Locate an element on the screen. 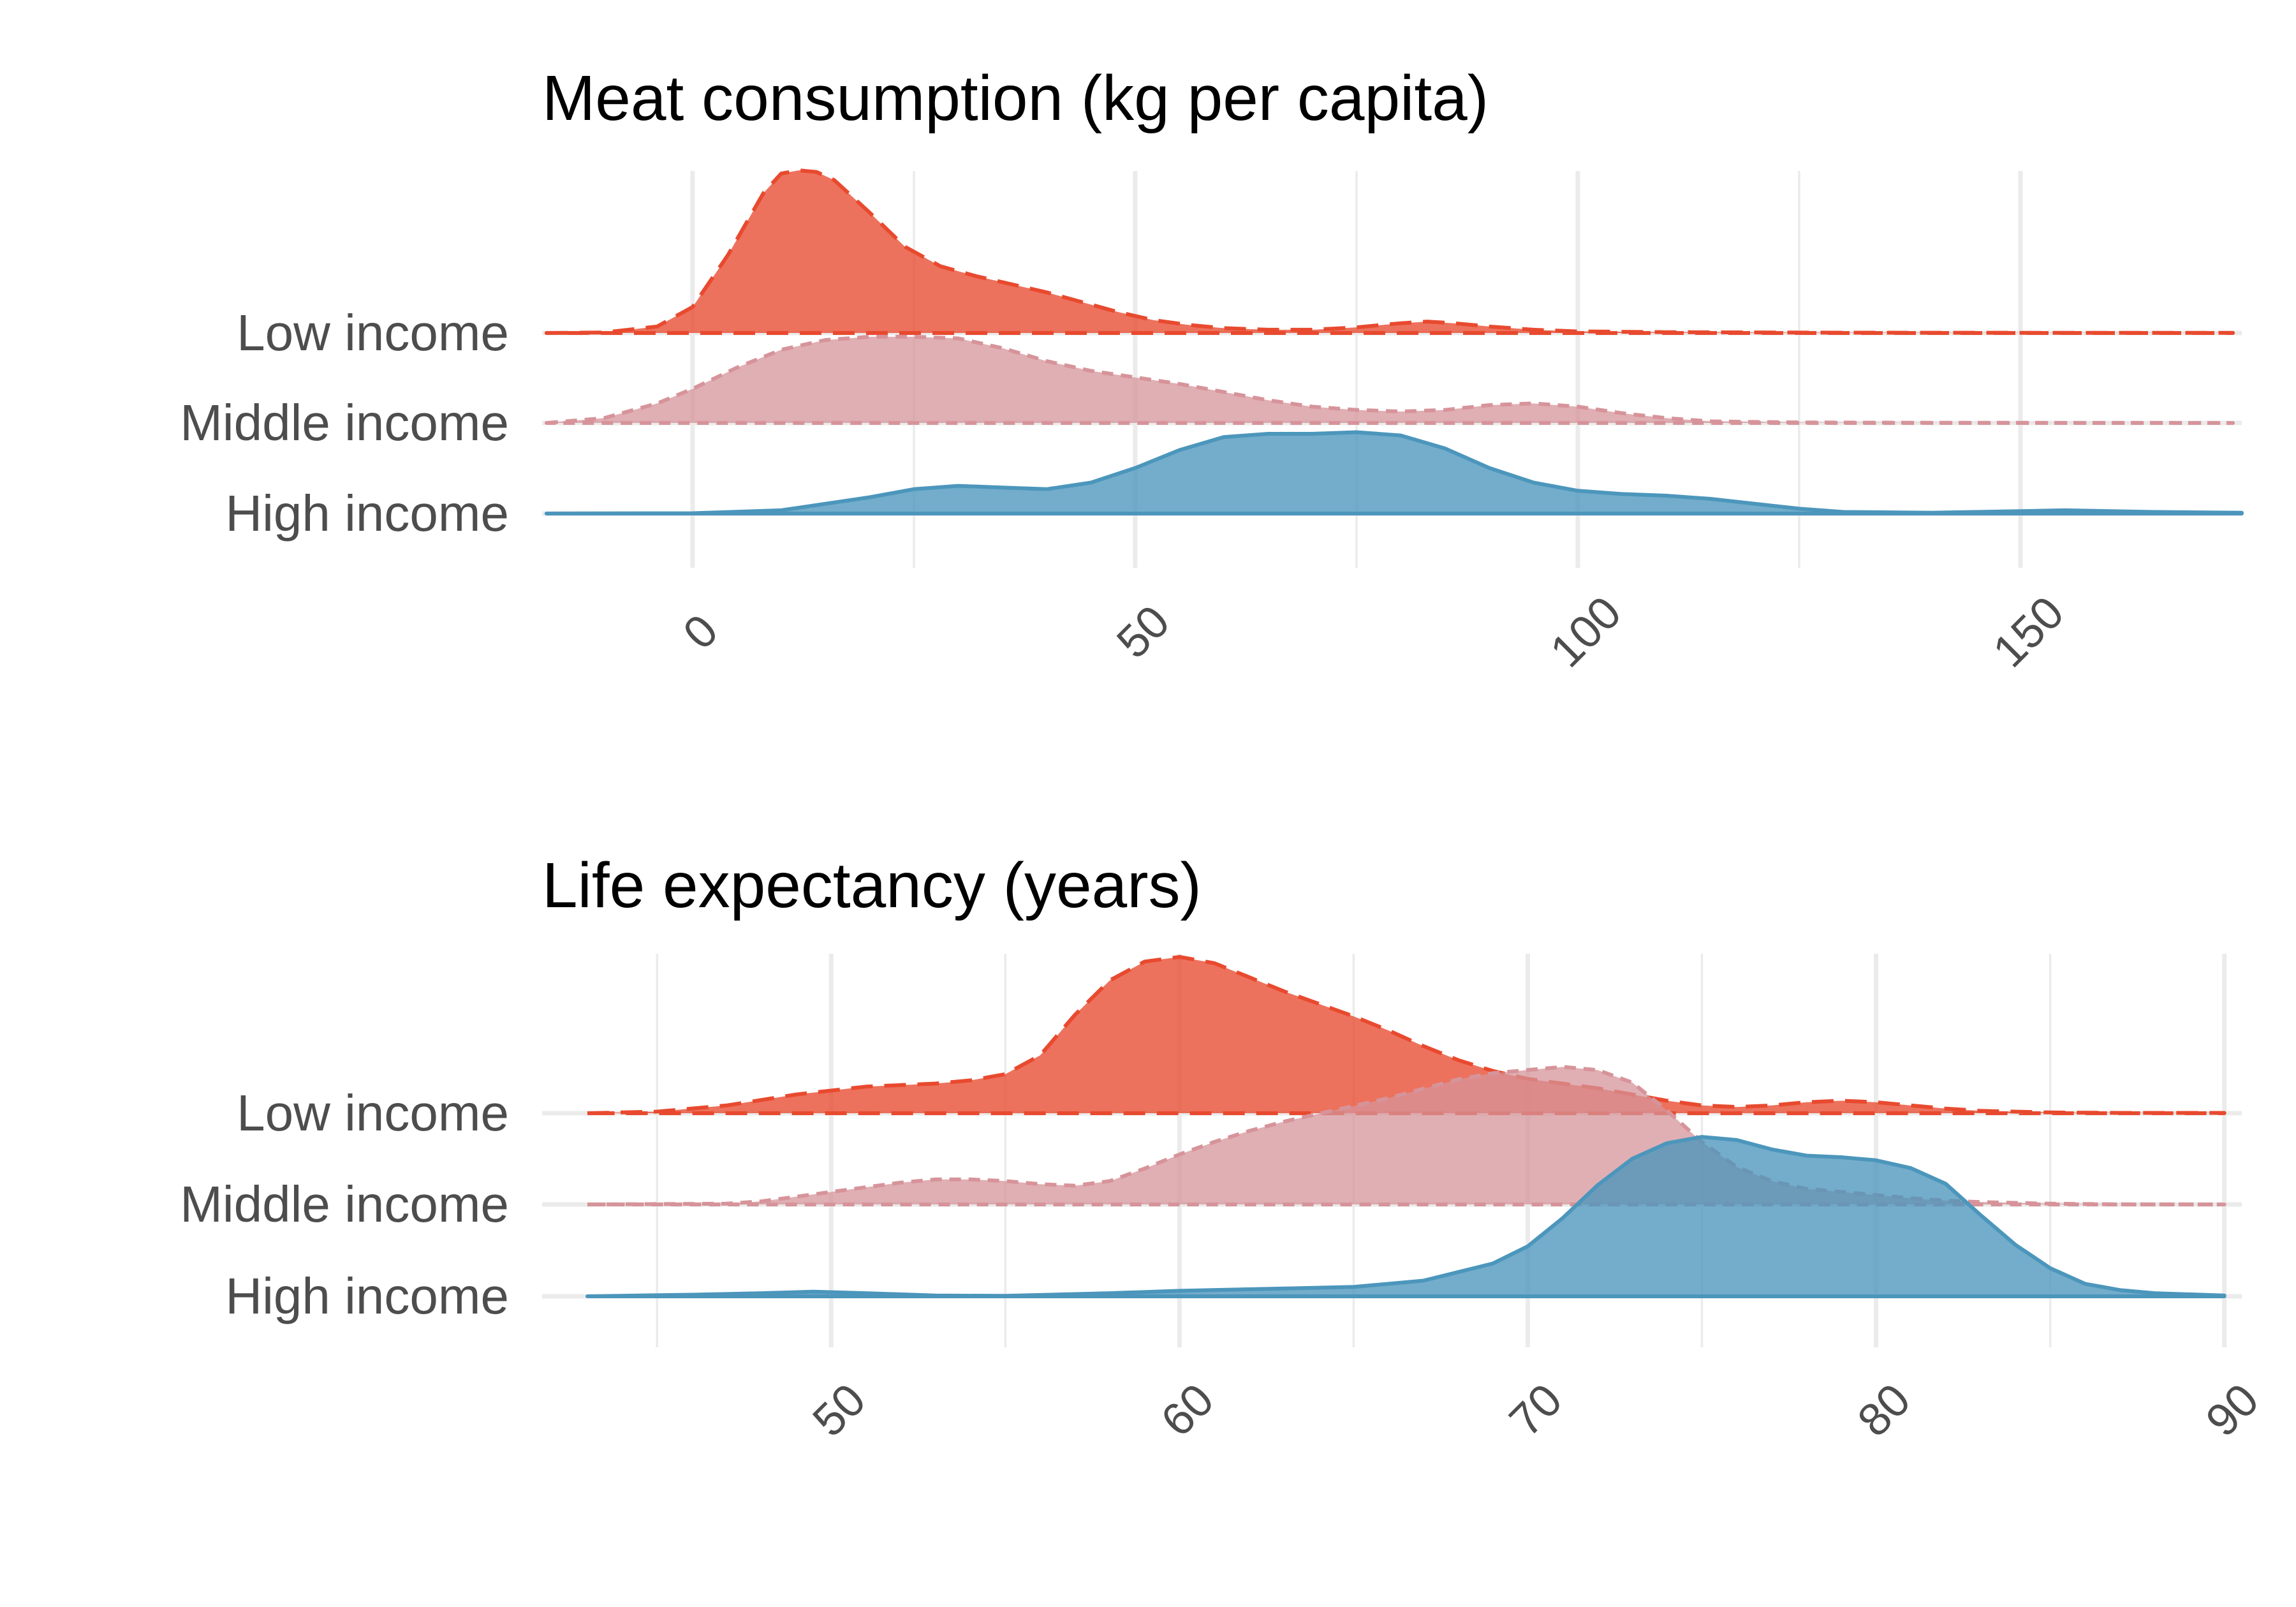 Image resolution: width=2296 pixels, height=1607 pixels. x-tick-label: 100 is located at coordinates (1586, 632).